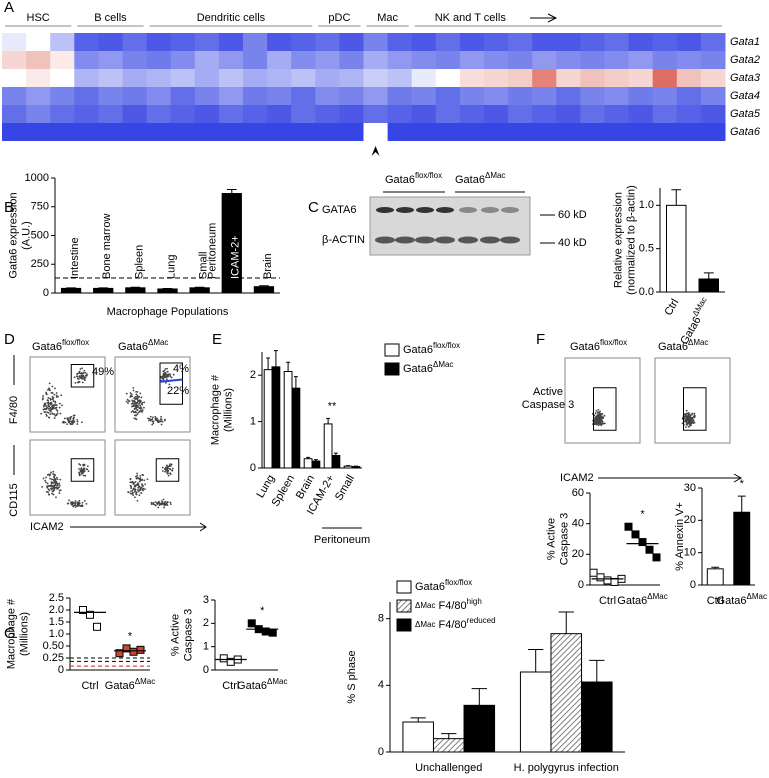 The height and width of the screenshot is (778, 769). What do you see at coordinates (46, 293) in the screenshot?
I see `y-tick-label: 0` at bounding box center [46, 293].